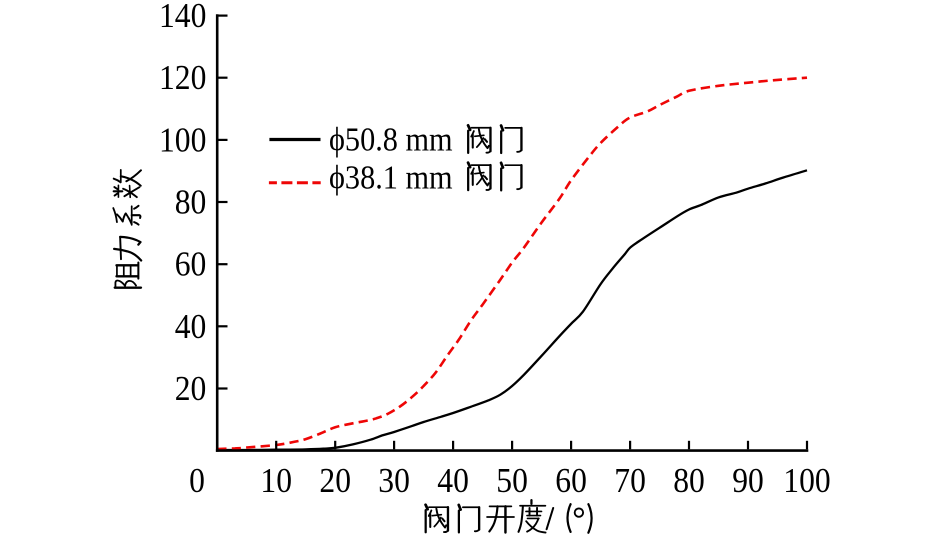  I want to click on svg-text: 10, so click(276, 480).